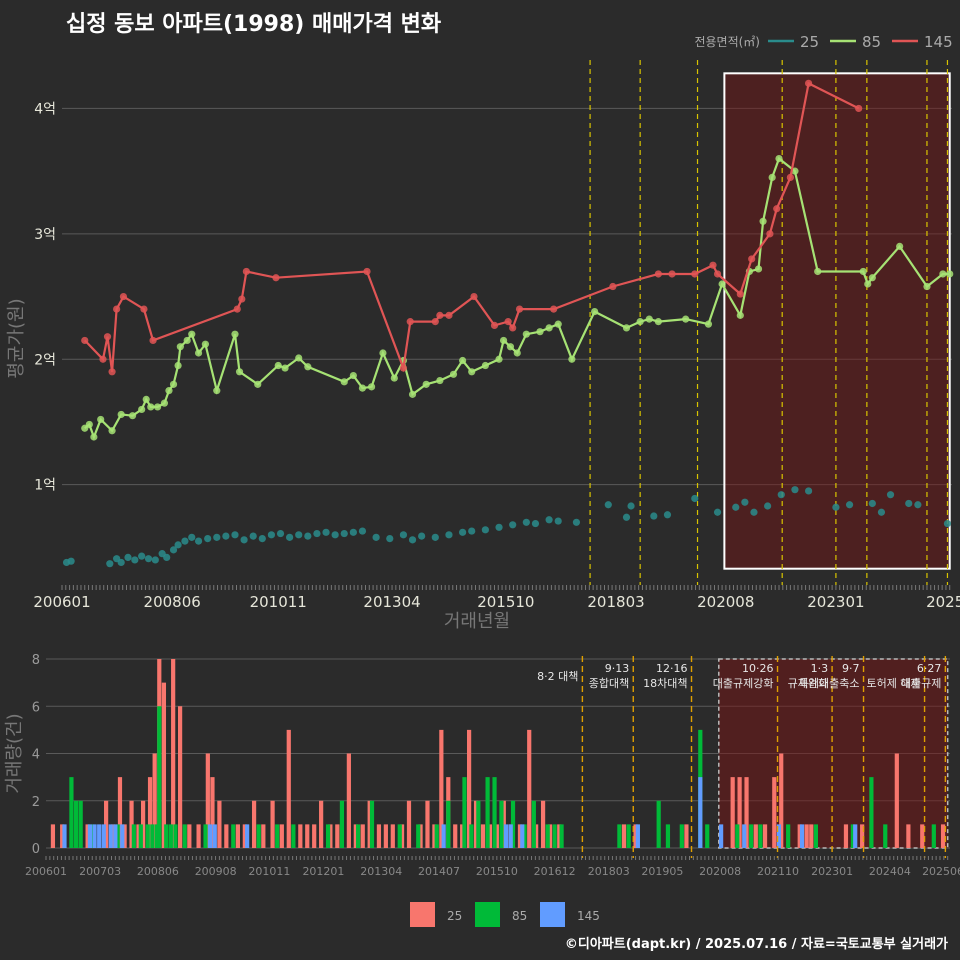  What do you see at coordinates (758, 668) in the screenshot?
I see `policy-label: 10·26` at bounding box center [758, 668].